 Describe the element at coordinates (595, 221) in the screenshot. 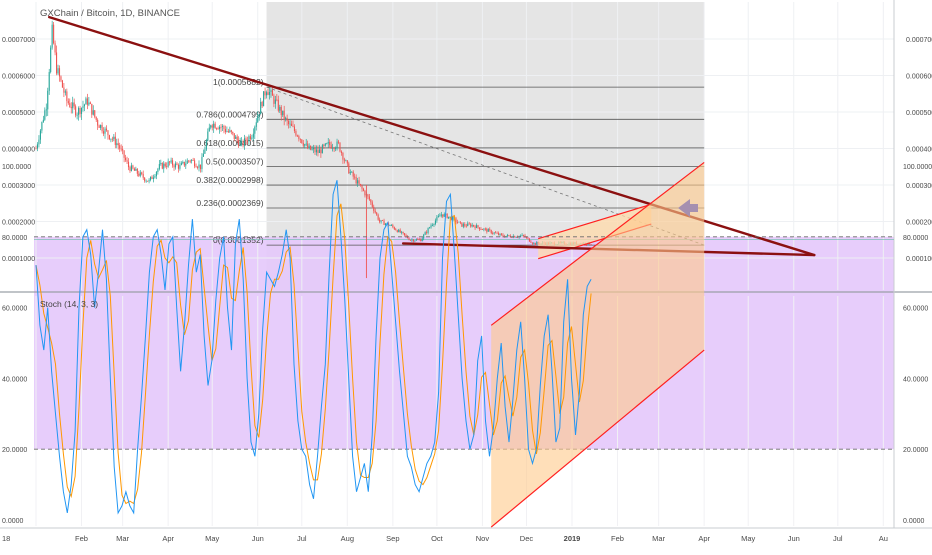

I see `price-channel-upper` at that location.